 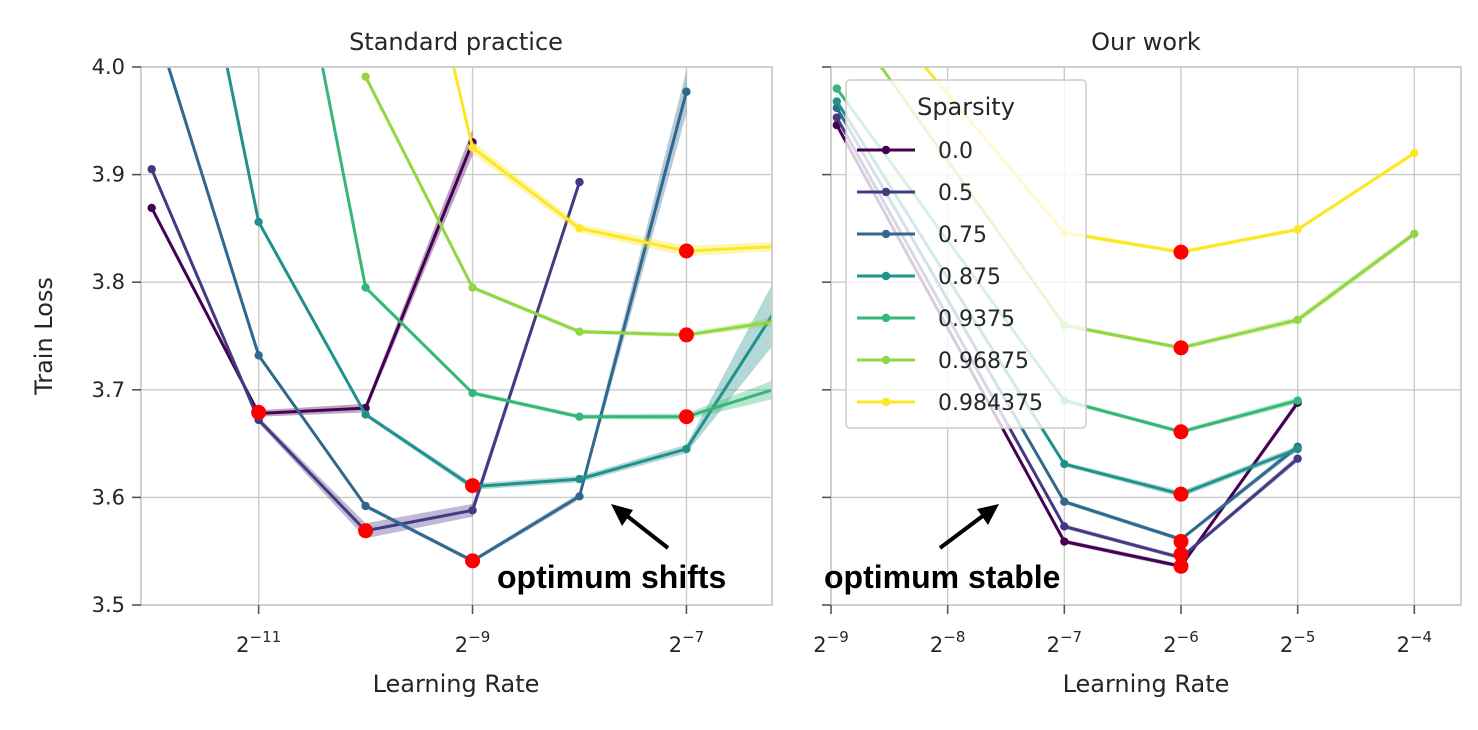 What do you see at coordinates (1122, 631) in the screenshot?
I see `x-axis: 2−9 2−8 2−7 2−6 2−5 2−4` at bounding box center [1122, 631].